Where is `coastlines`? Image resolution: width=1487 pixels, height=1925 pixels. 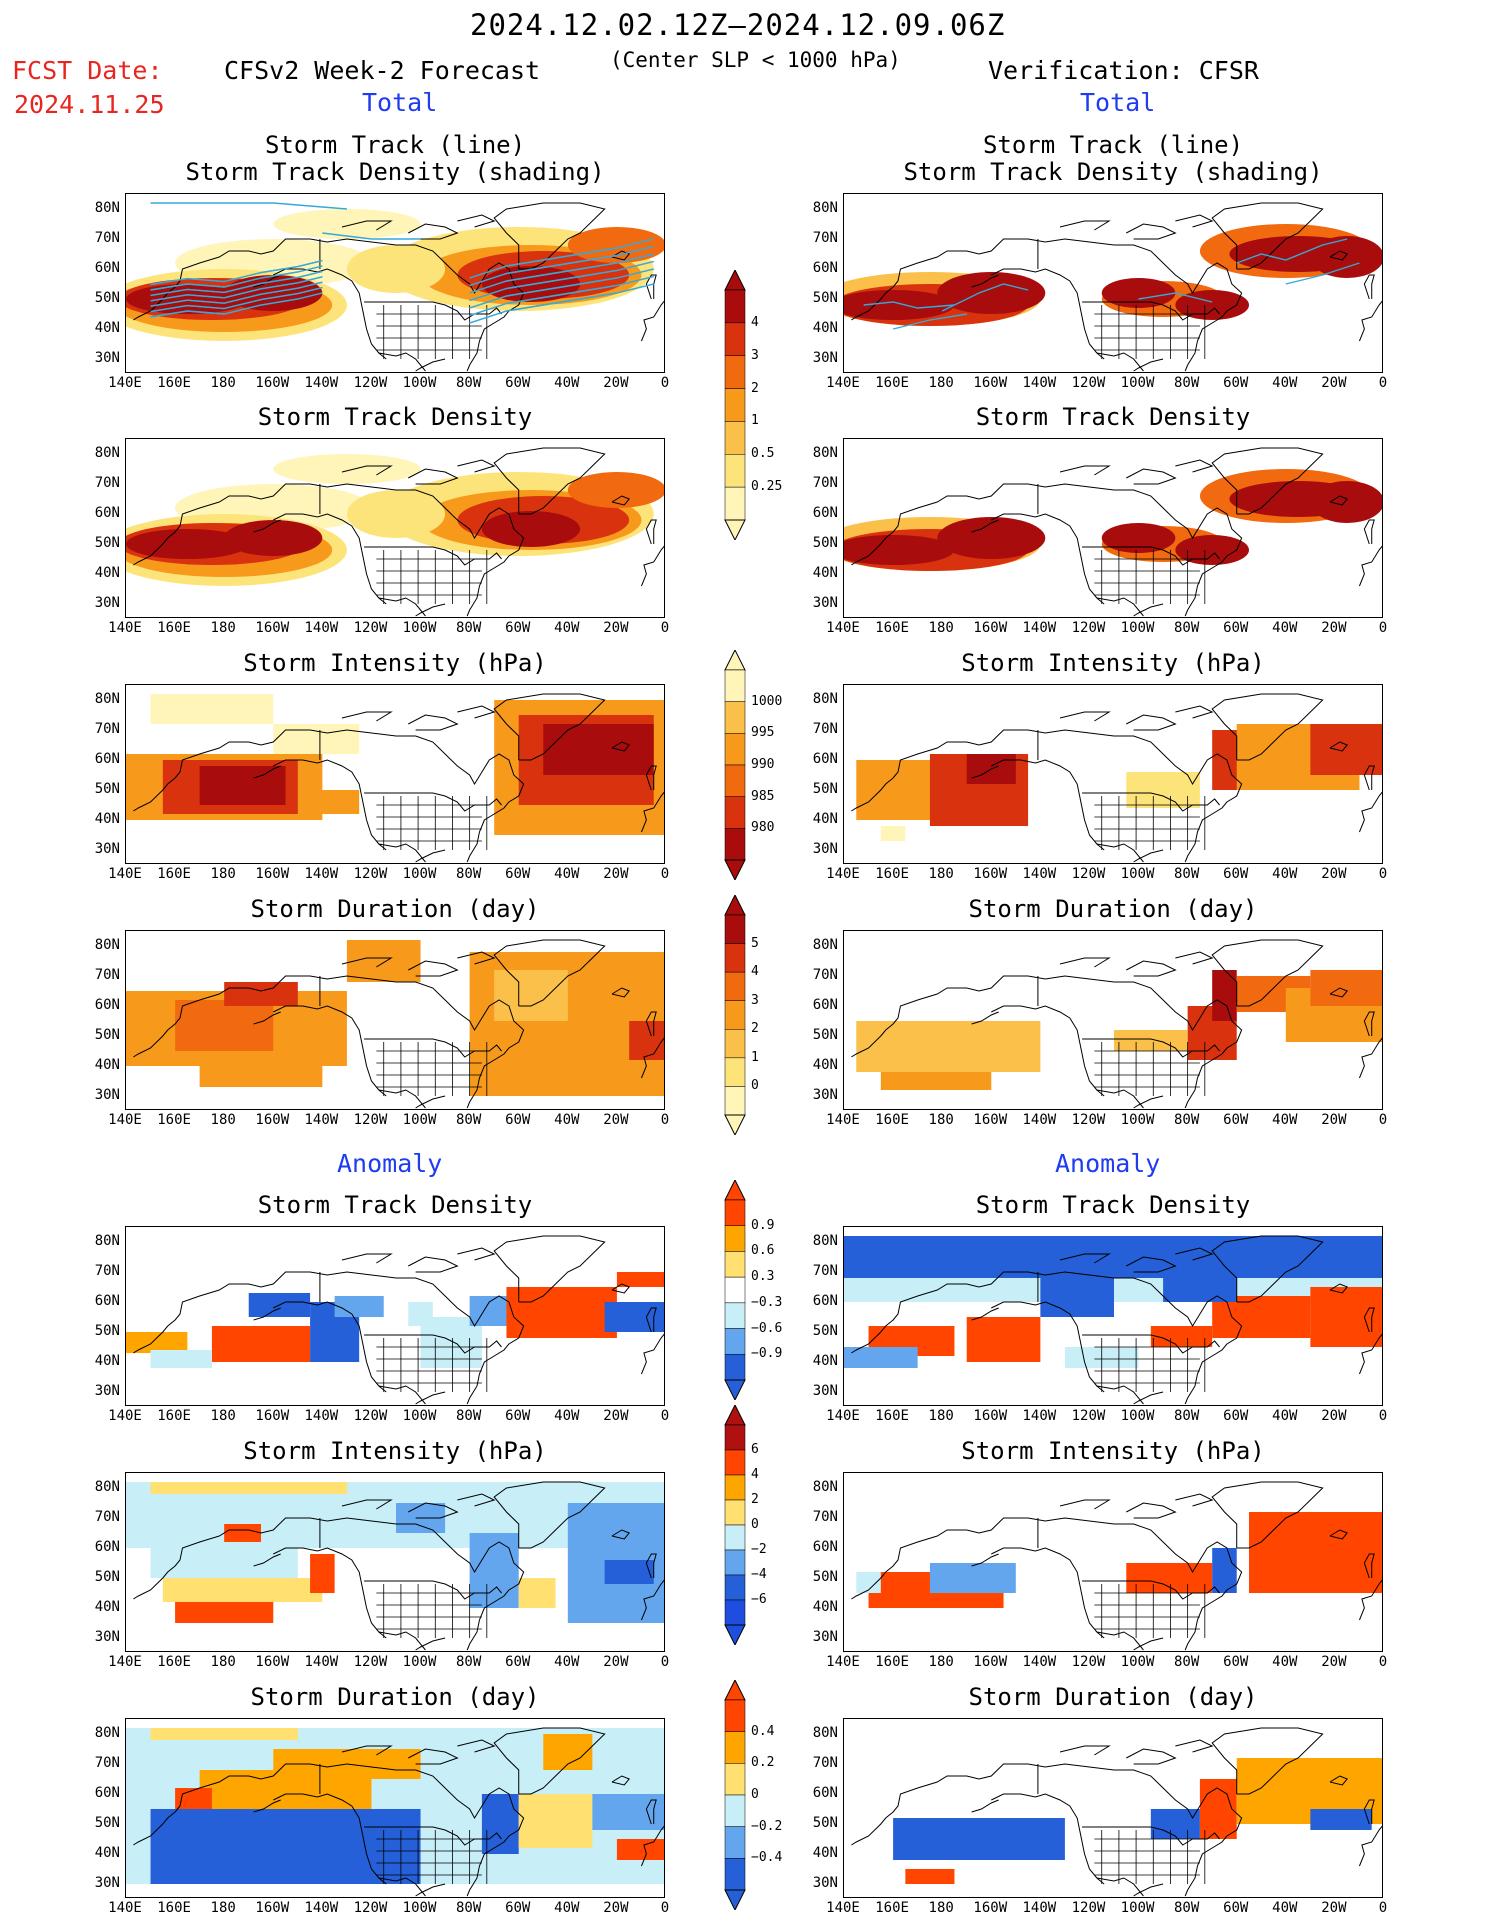
coastlines is located at coordinates (398, 1566).